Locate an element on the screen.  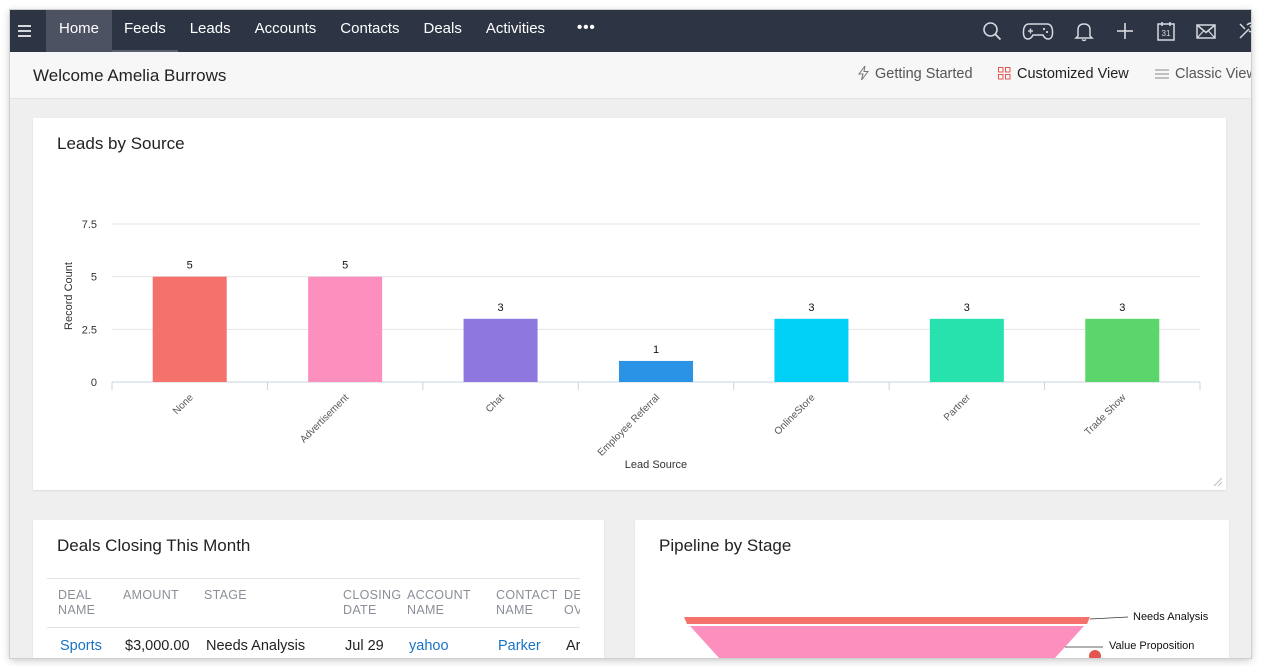
chart-category-label: Advertisement is located at coordinates (324, 418).